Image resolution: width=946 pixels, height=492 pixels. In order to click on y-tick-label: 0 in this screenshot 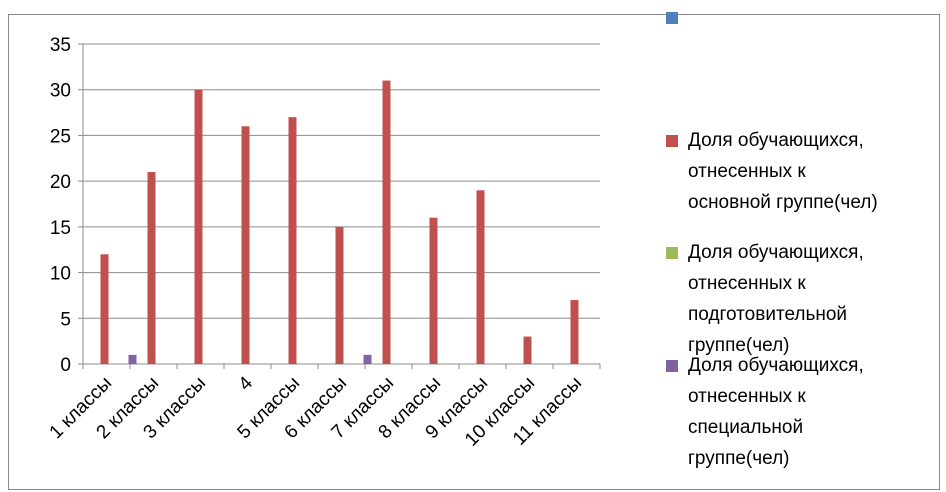, I will do `click(65, 365)`.